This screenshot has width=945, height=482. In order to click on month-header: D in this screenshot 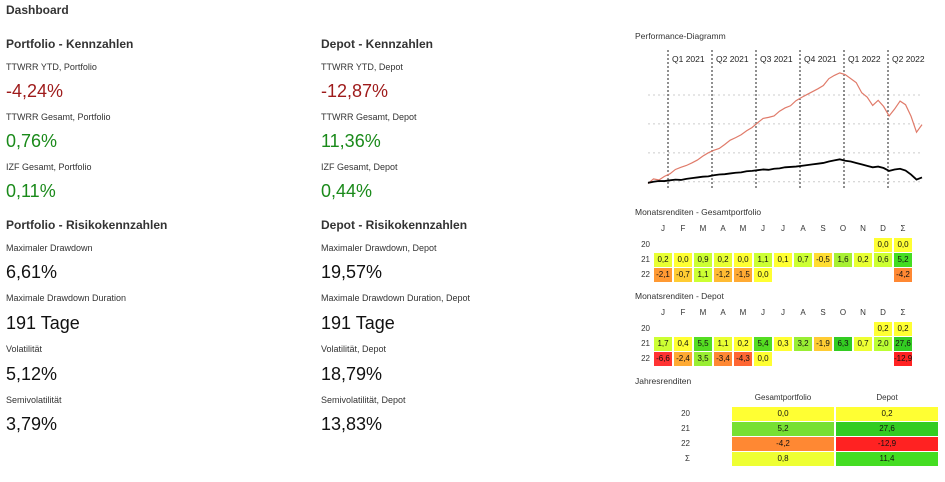, I will do `click(883, 312)`.